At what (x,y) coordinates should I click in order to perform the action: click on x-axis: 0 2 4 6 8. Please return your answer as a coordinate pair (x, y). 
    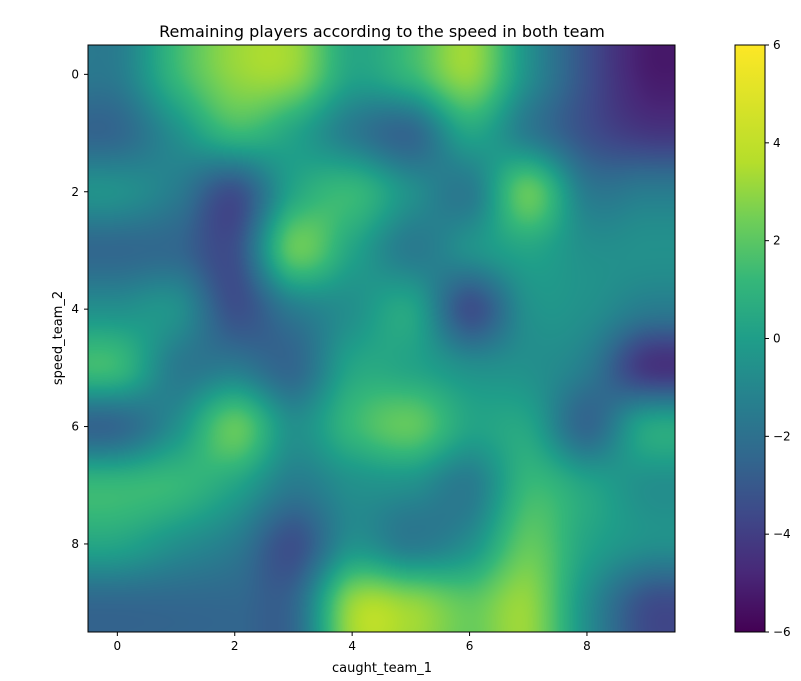
    Looking at the image, I should click on (352, 642).